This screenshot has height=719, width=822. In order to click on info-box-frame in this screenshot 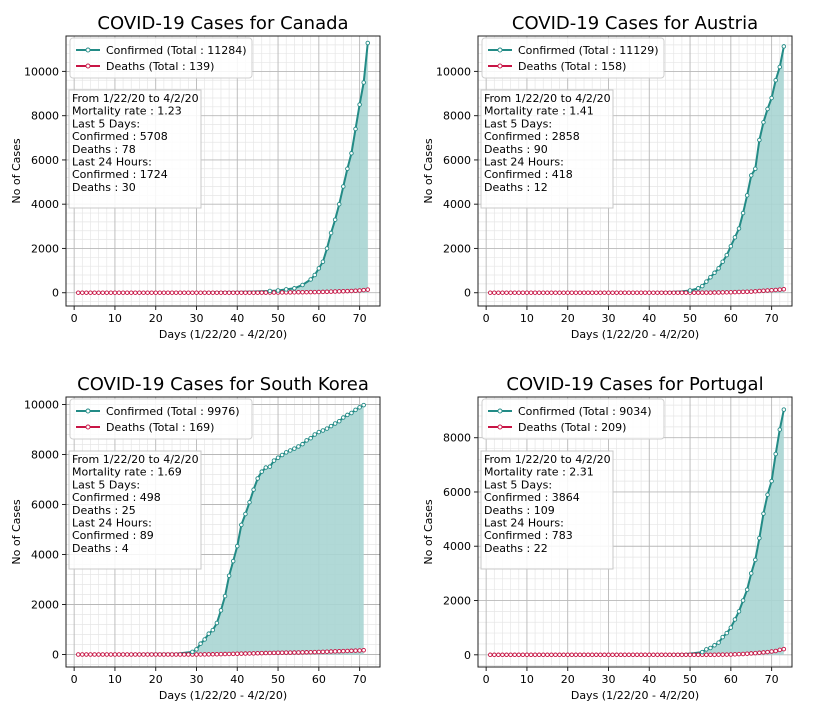, I will do `click(547, 149)`.